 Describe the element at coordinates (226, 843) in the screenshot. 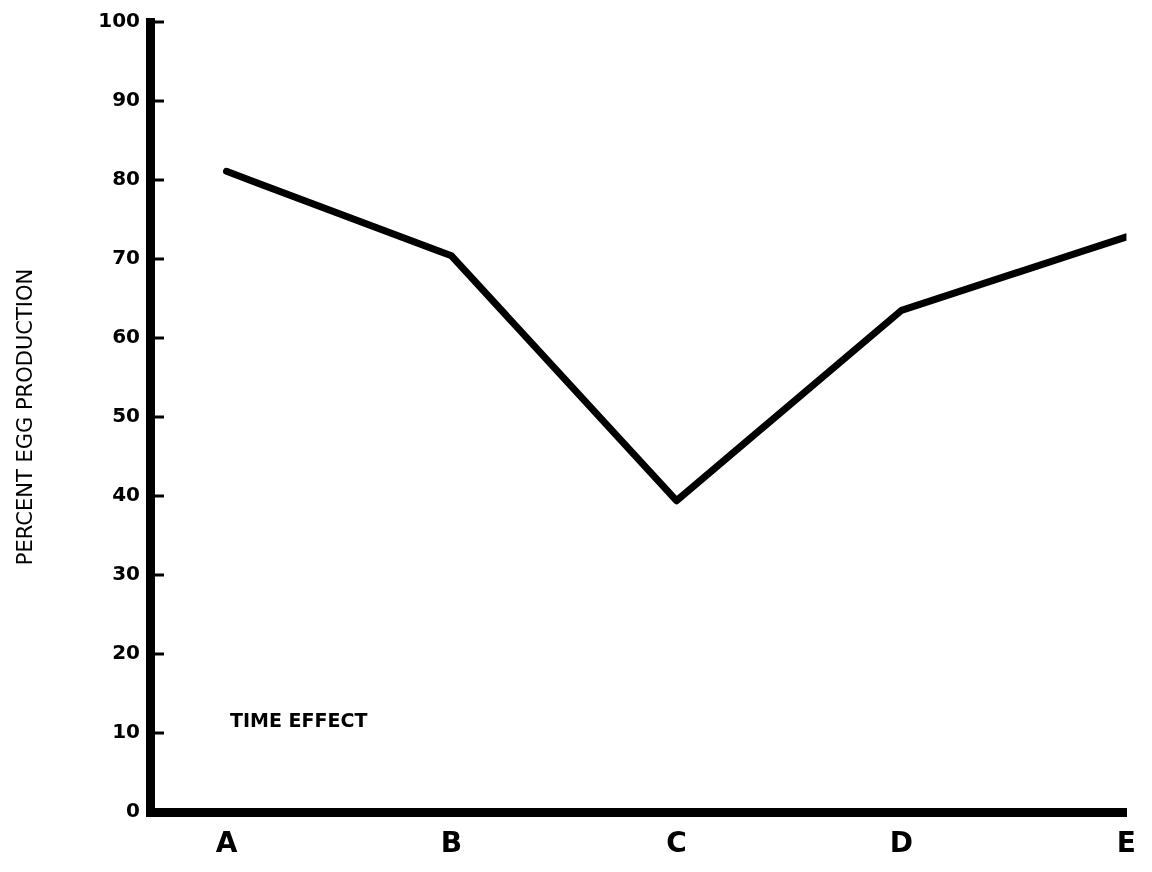

I see `x-tick-label: A` at that location.